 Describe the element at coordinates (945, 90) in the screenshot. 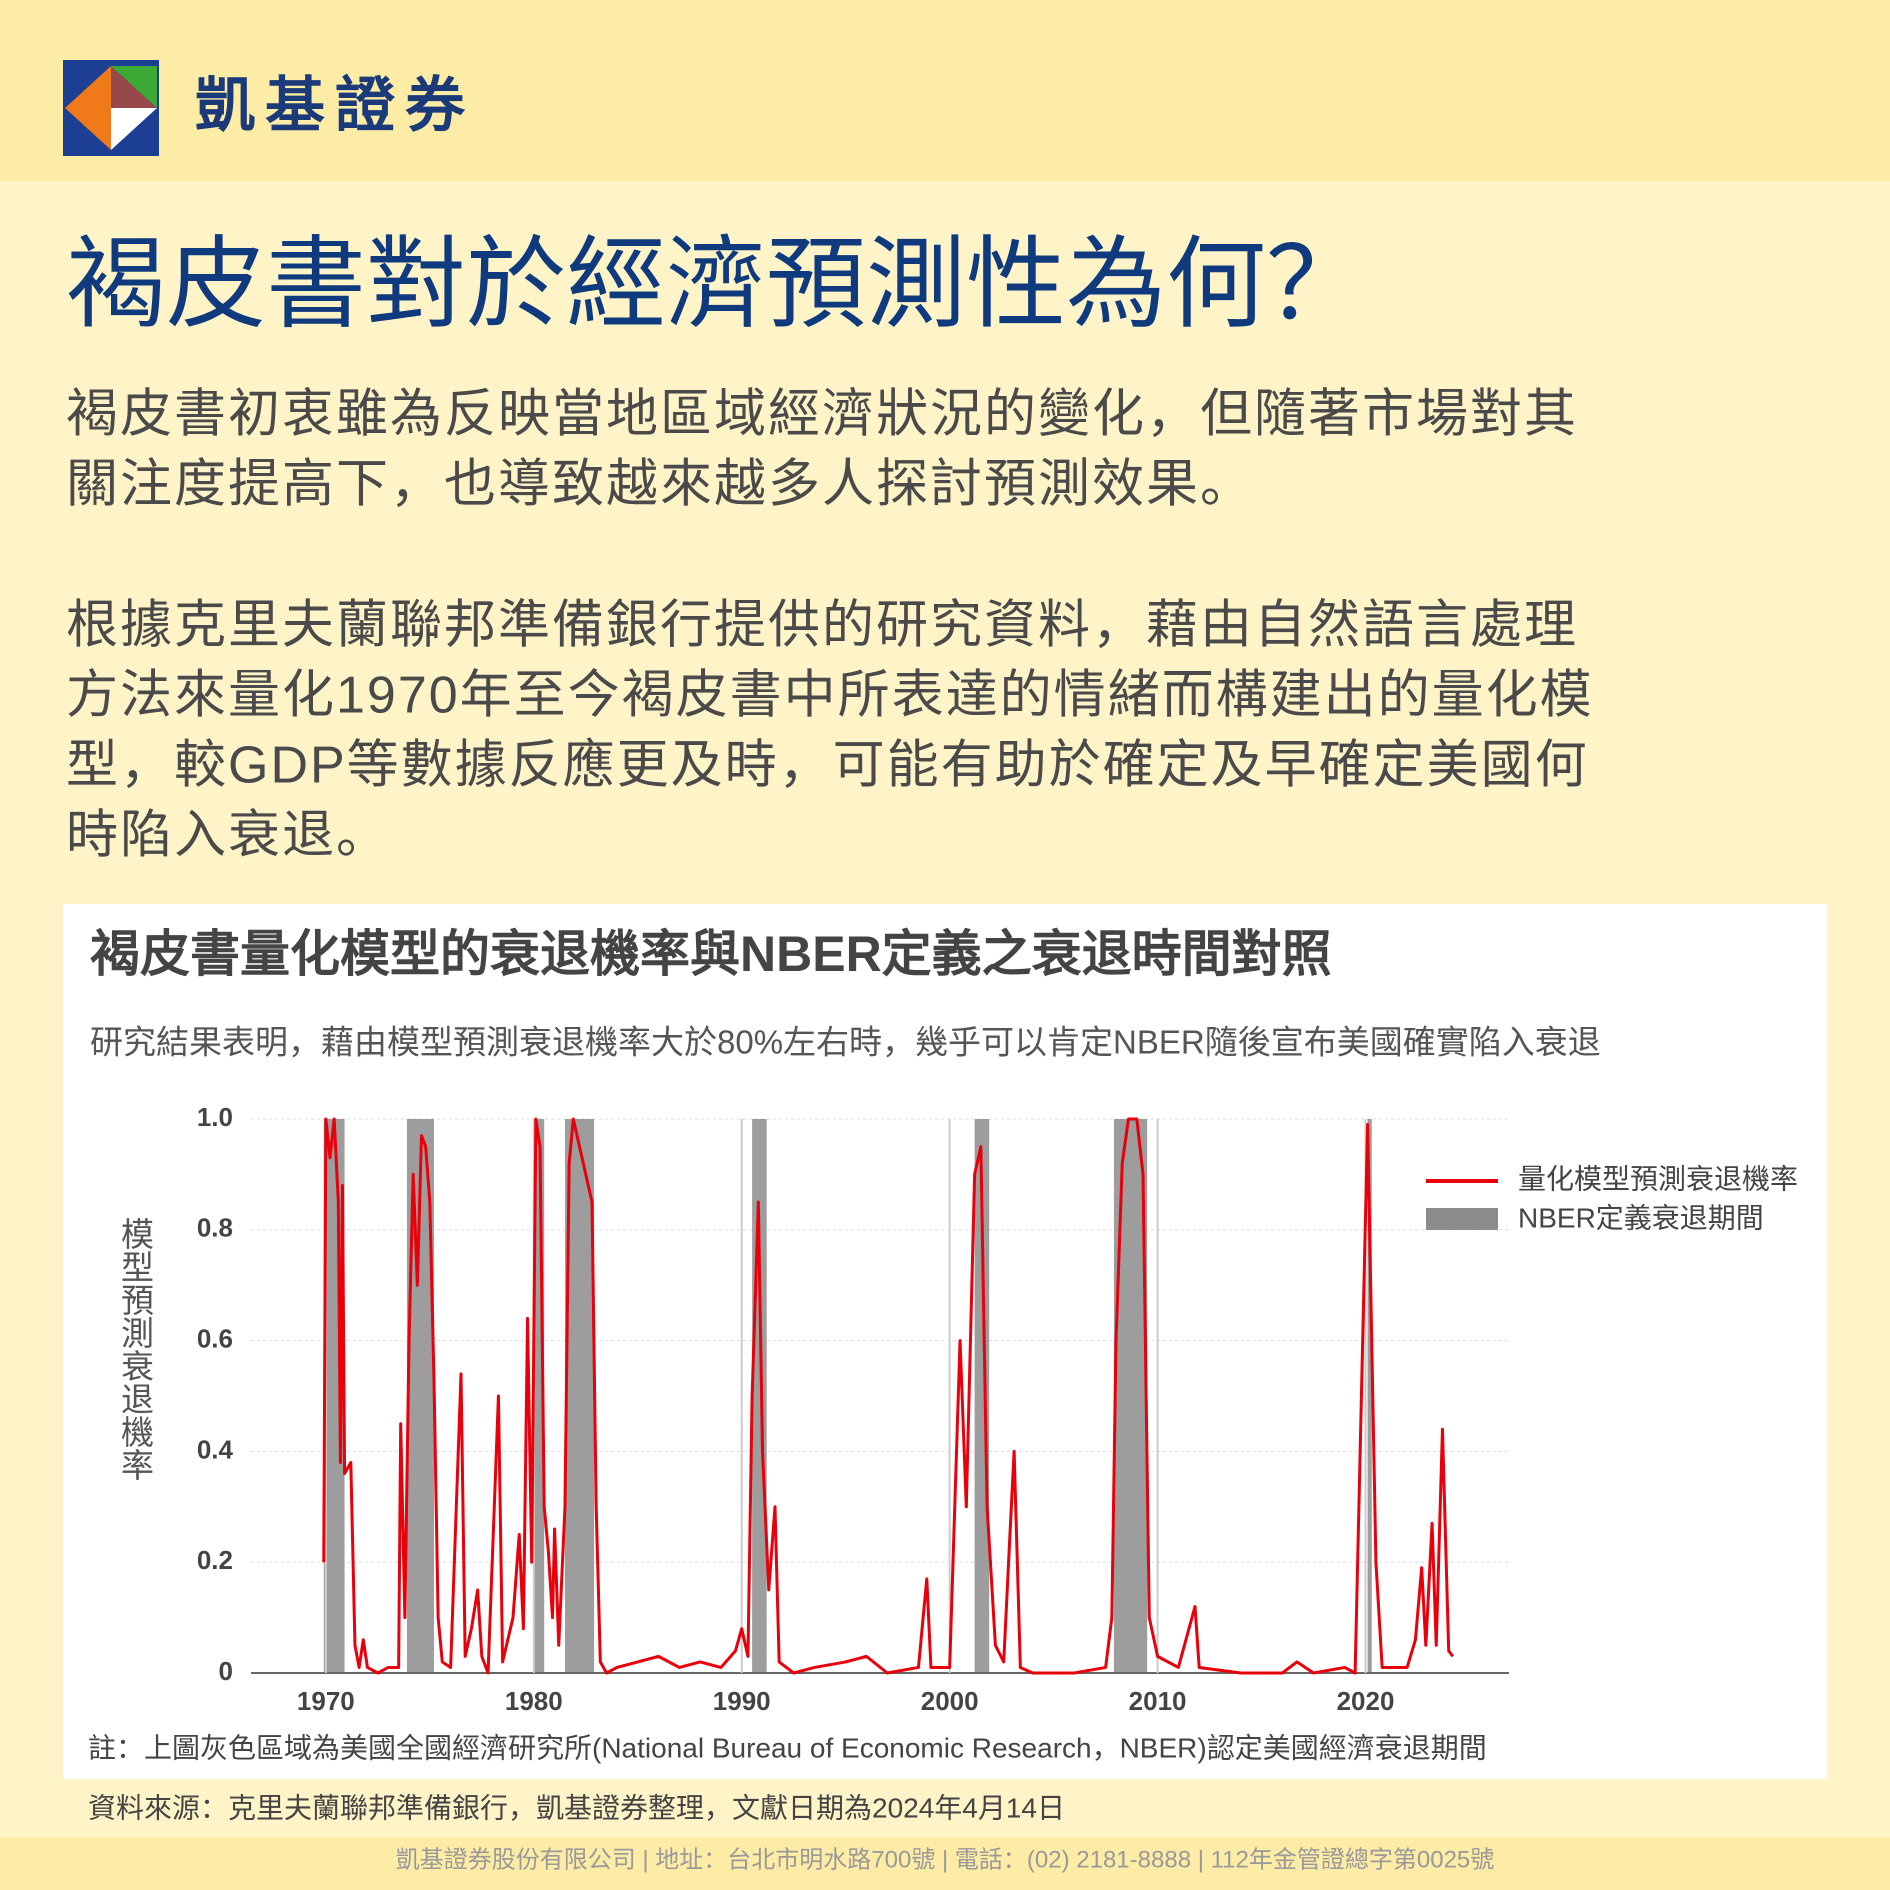

I see `header-band` at that location.